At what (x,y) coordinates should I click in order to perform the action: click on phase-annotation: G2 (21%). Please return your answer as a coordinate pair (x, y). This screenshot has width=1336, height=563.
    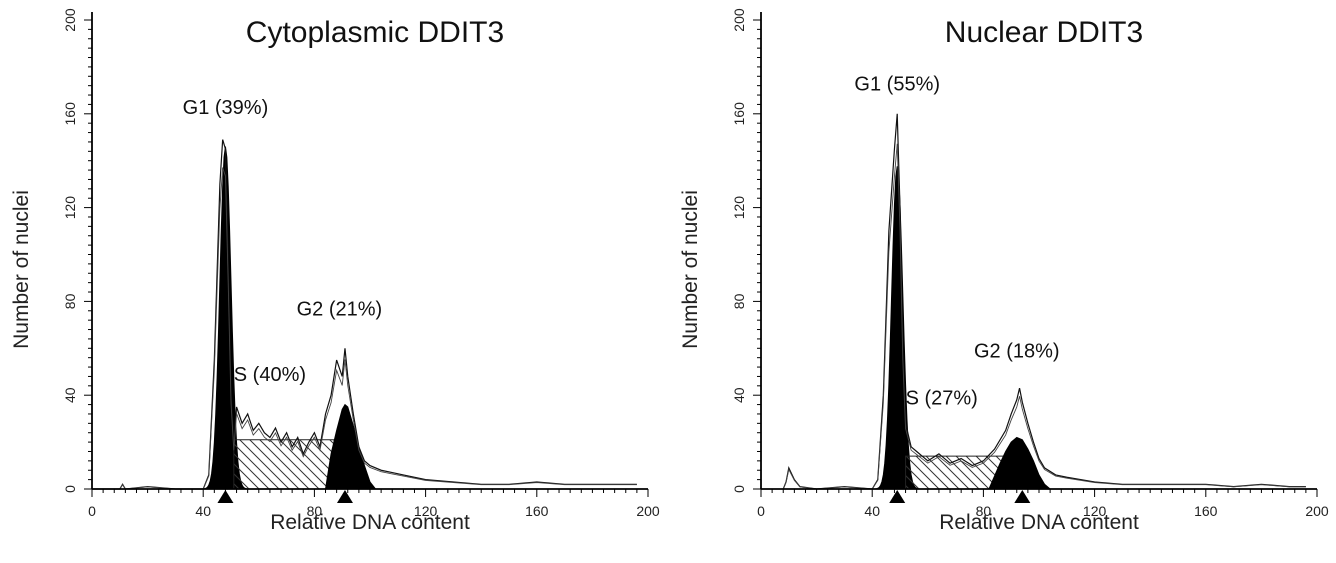
    Looking at the image, I should click on (340, 309).